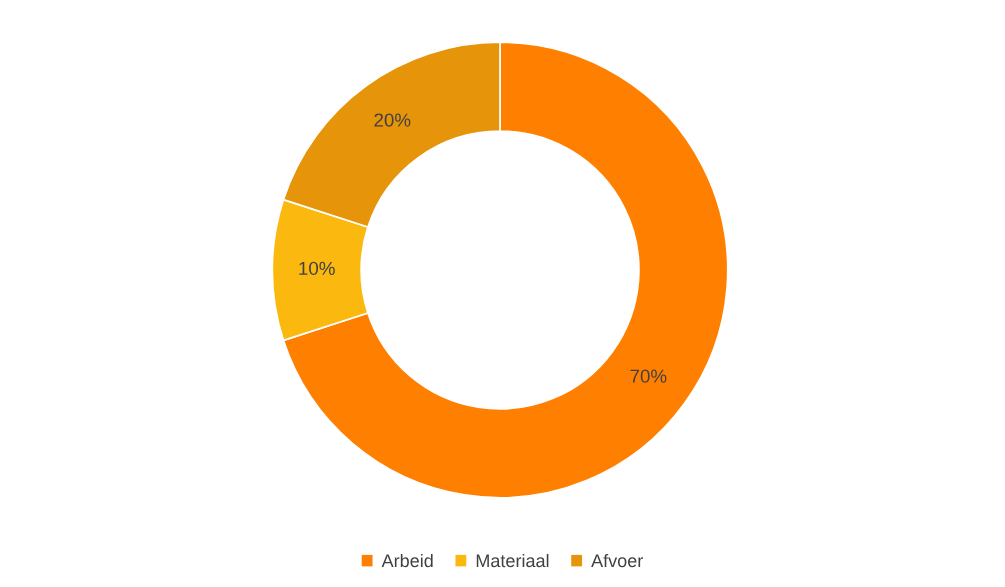 The width and height of the screenshot is (1005, 587). I want to click on legend-label: Materiaal, so click(512, 560).